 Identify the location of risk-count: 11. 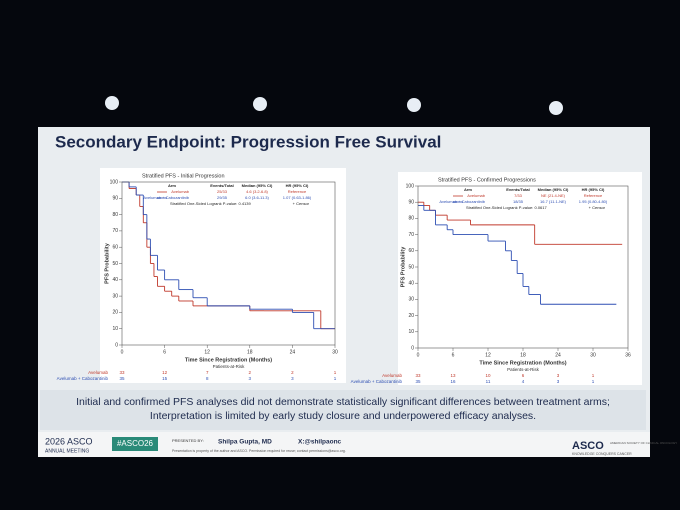
(488, 381).